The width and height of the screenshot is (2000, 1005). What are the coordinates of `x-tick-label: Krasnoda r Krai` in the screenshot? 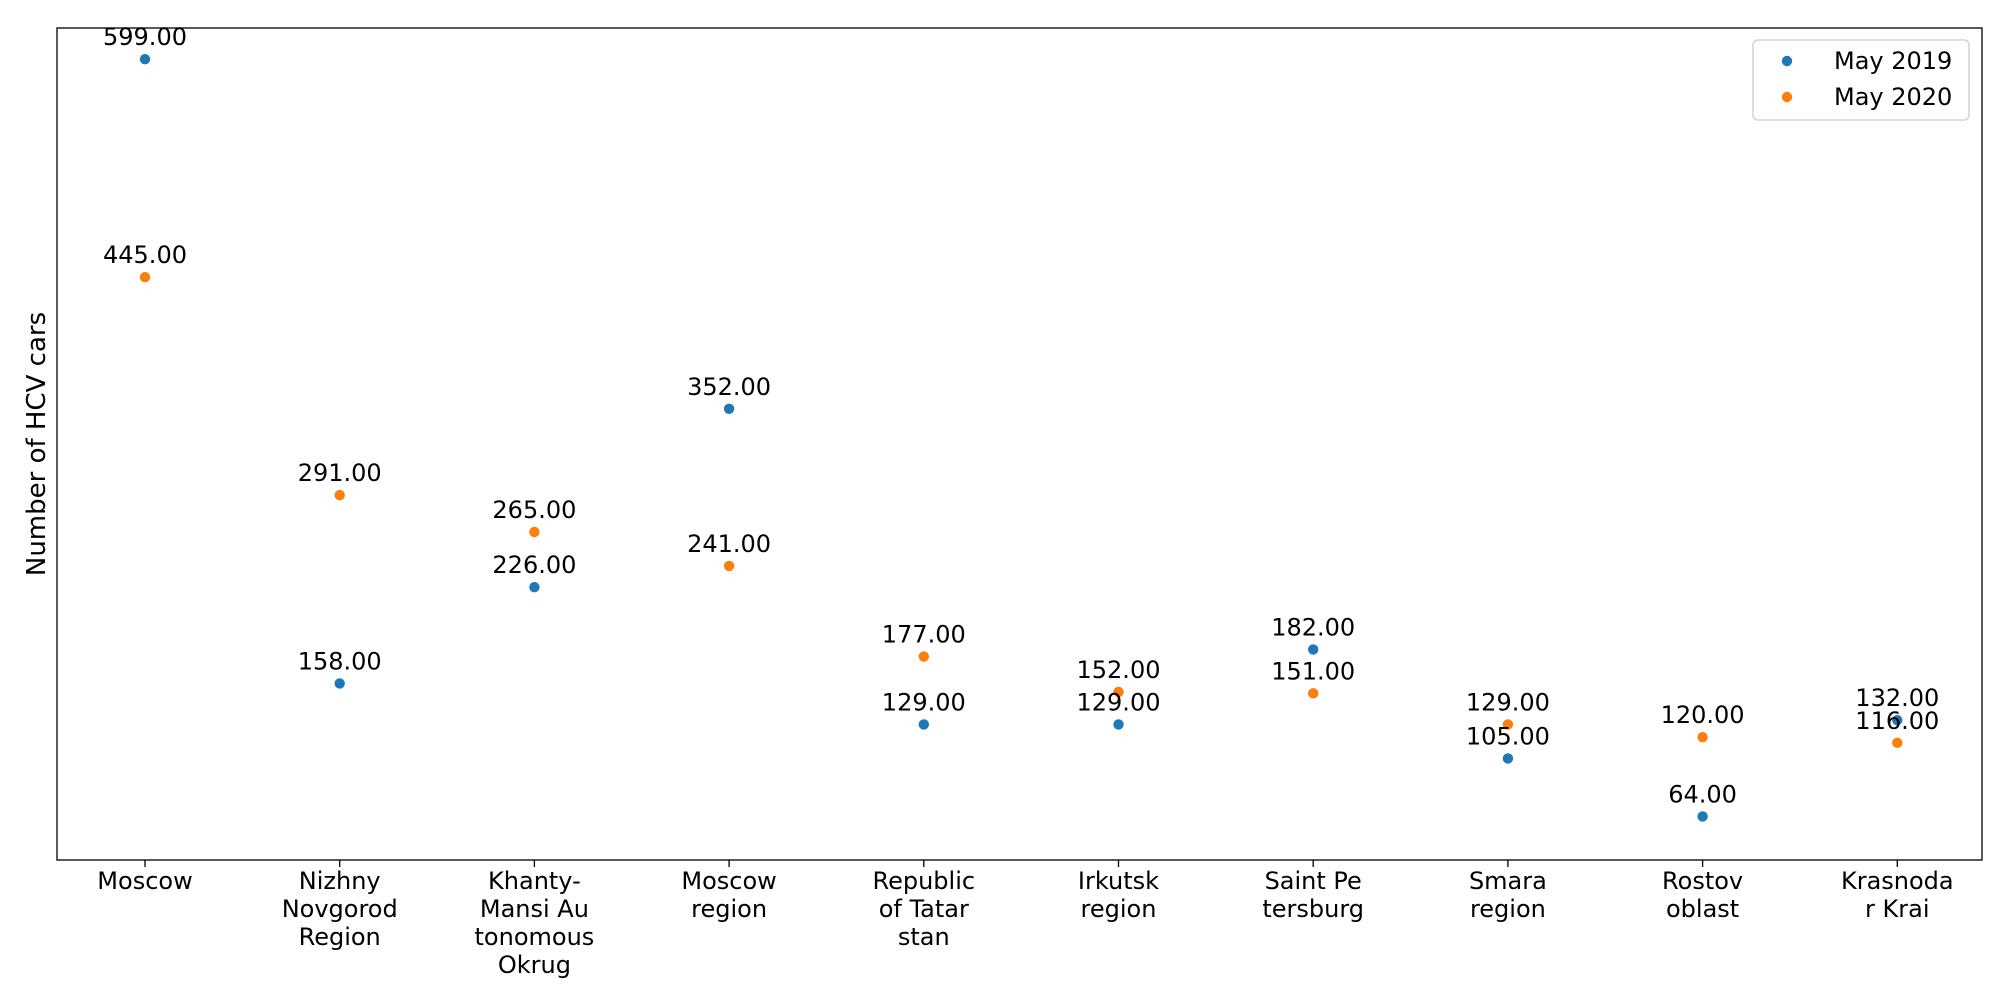 It's located at (1897, 895).